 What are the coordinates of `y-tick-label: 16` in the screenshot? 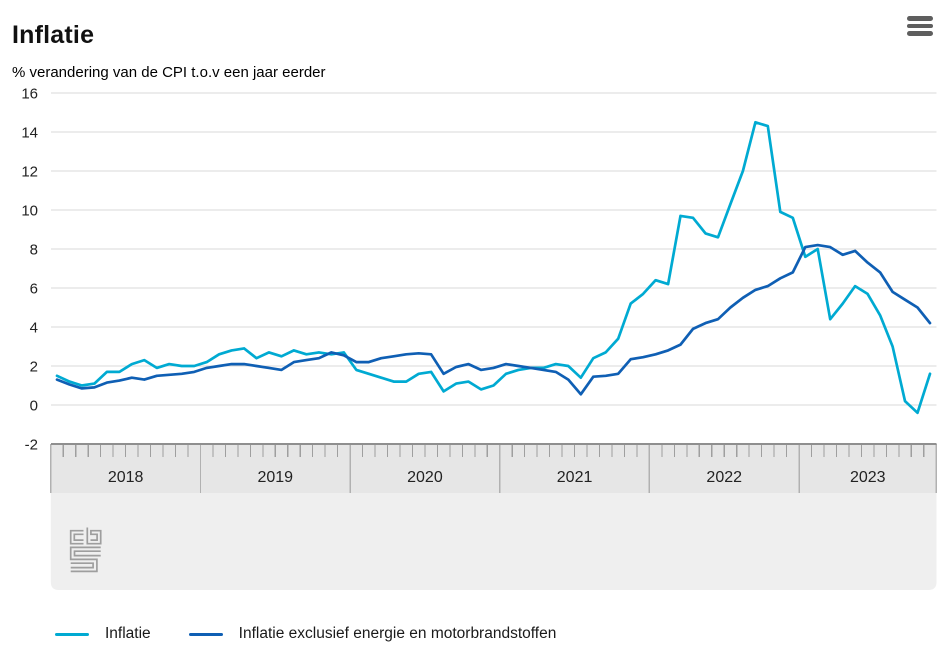 It's located at (29, 94).